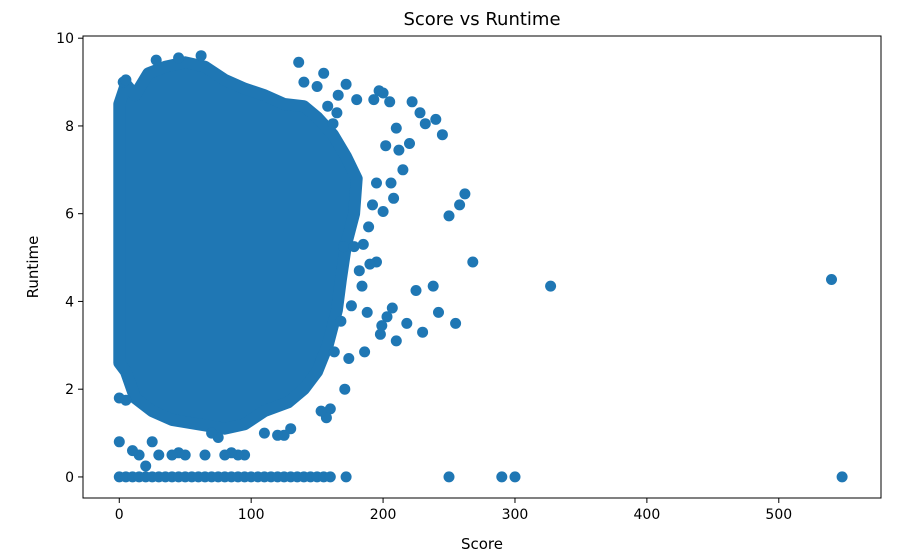 This screenshot has height=555, width=912. Describe the element at coordinates (119, 515) in the screenshot. I see `x-tick-label: 0` at that location.